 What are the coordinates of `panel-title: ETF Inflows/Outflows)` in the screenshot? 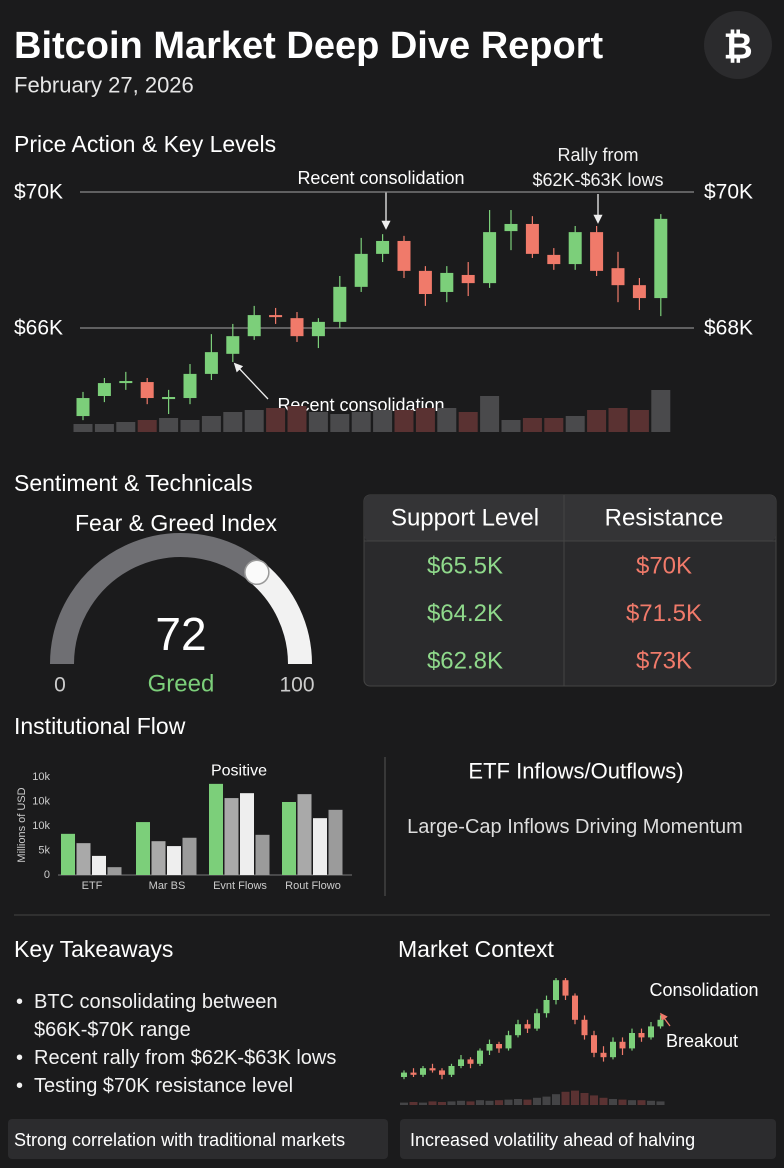 It's located at (575, 771).